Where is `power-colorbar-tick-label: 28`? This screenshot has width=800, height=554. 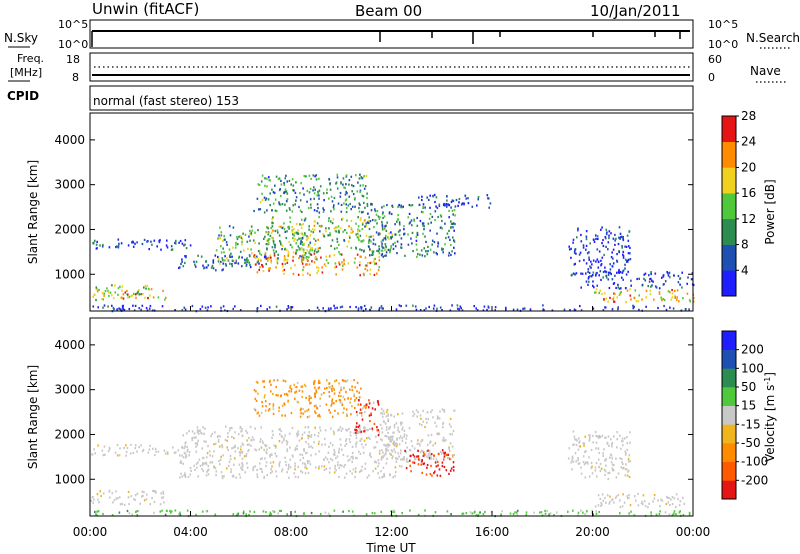 power-colorbar-tick-label: 28 is located at coordinates (748, 116).